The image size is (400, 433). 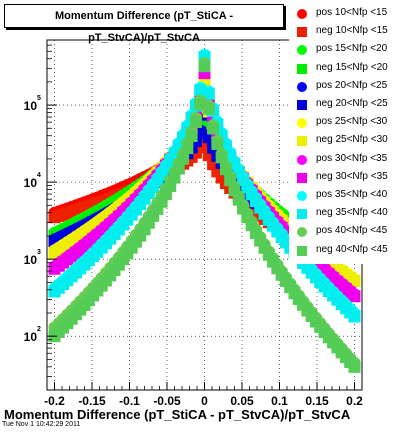 What do you see at coordinates (167, 401) in the screenshot?
I see `x-tick-label: -0.05` at bounding box center [167, 401].